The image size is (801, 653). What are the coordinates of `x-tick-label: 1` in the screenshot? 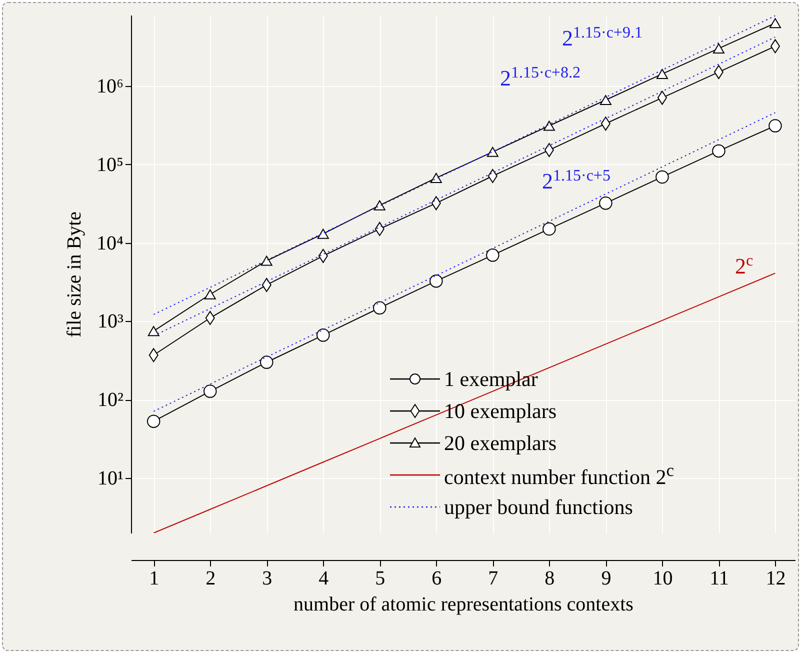 It's located at (154, 579).